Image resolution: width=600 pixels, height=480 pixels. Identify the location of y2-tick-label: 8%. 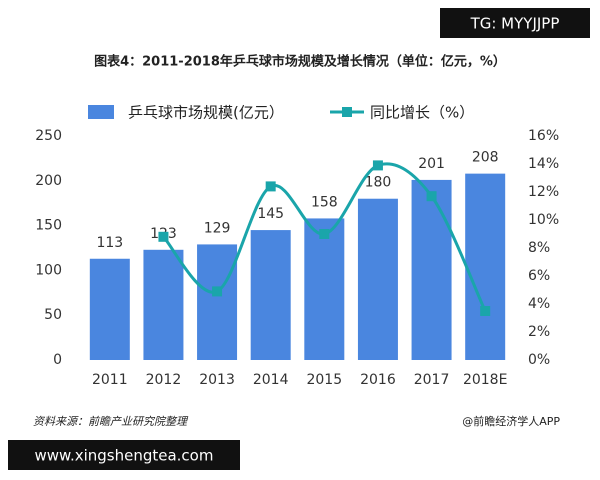
(539, 248).